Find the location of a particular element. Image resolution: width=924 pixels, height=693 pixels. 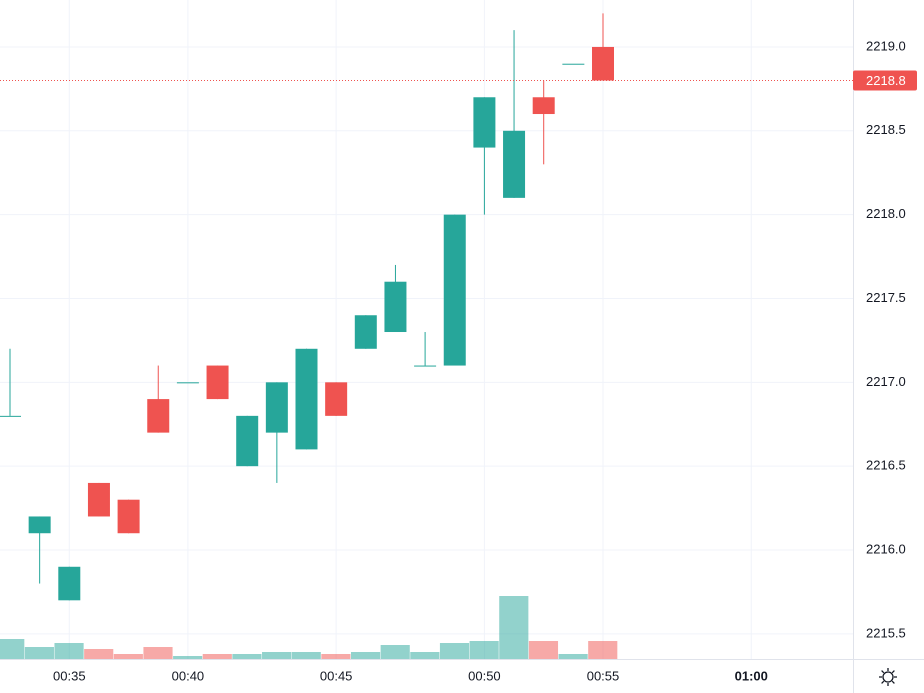

x-tick-label: 01:00 is located at coordinates (751, 675).